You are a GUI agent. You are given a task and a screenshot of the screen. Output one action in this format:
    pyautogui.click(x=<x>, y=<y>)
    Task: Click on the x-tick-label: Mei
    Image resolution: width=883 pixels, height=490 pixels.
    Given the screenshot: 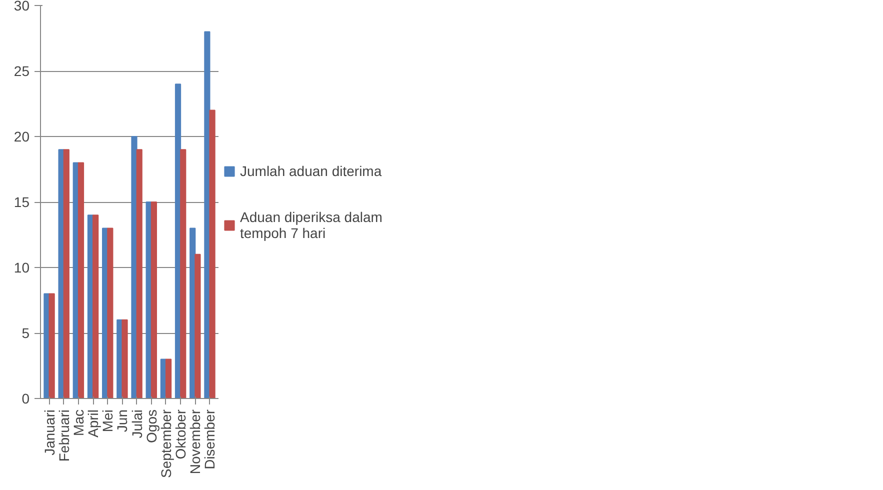 What is the action you would take?
    pyautogui.click(x=108, y=420)
    